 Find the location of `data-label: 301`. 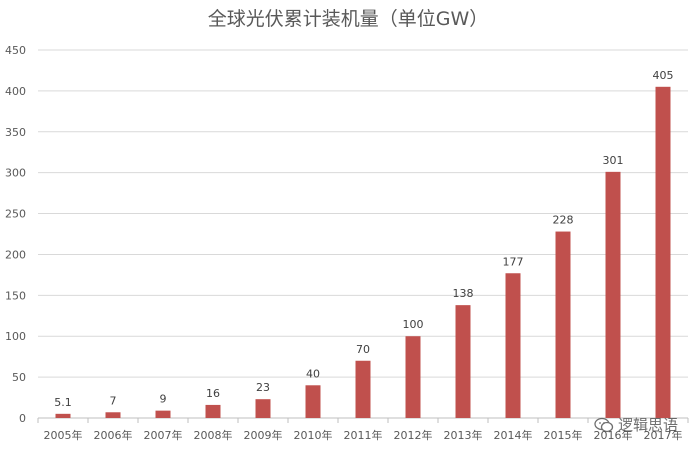

data-label: 301 is located at coordinates (613, 160).